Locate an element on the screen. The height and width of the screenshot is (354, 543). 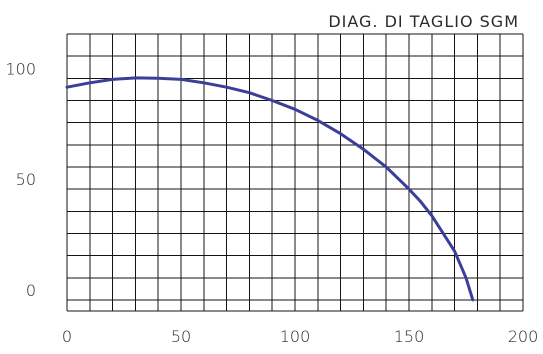
x-tick-label: 100 is located at coordinates (295, 336).